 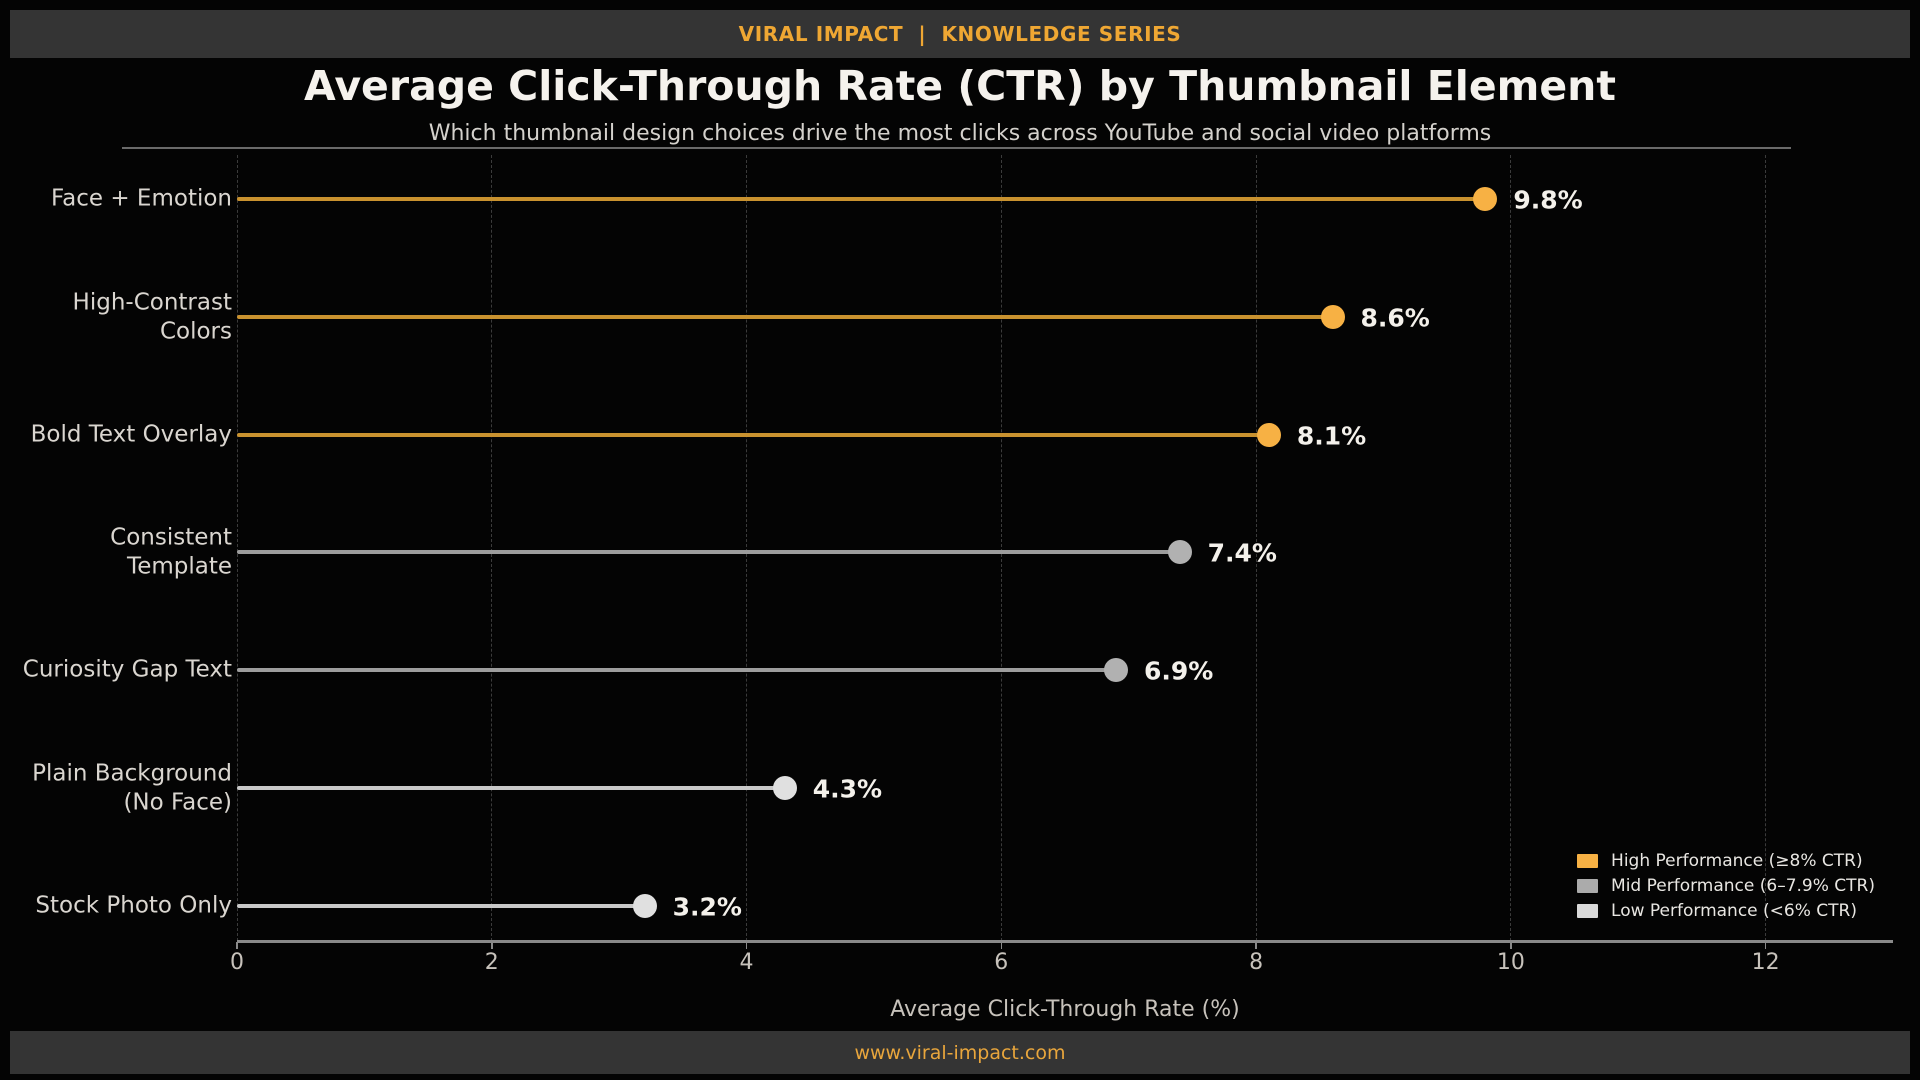 I want to click on legend-label: High Performance (≥8% CTR), so click(x=1737, y=861).